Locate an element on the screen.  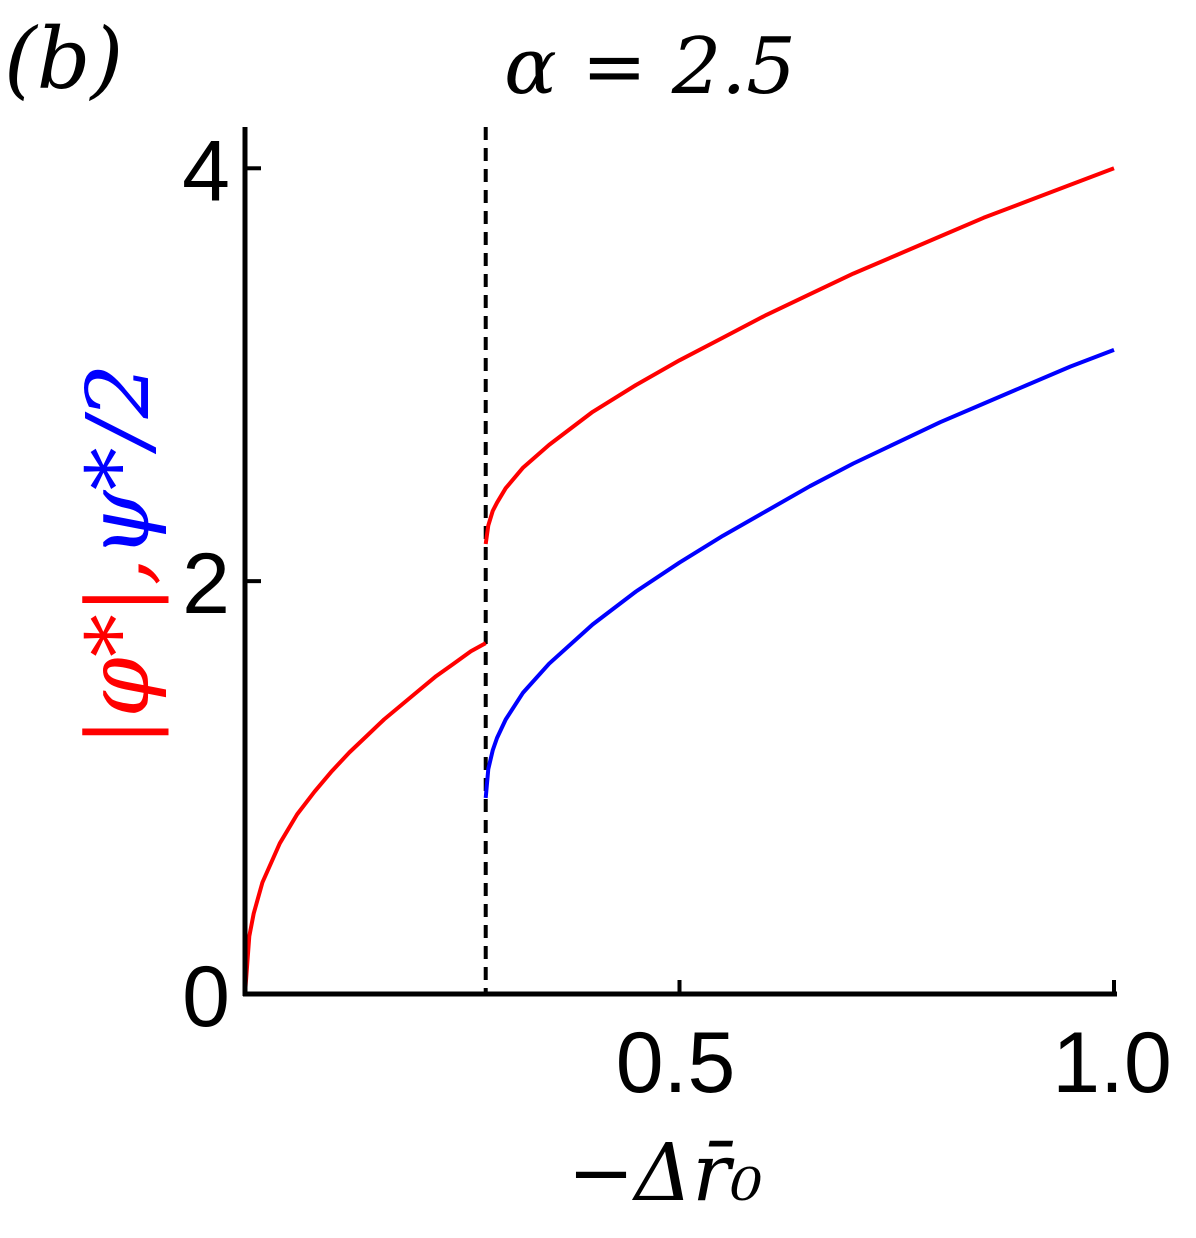
y-axis-label-phi: |φ*| is located at coordinates (119, 665).